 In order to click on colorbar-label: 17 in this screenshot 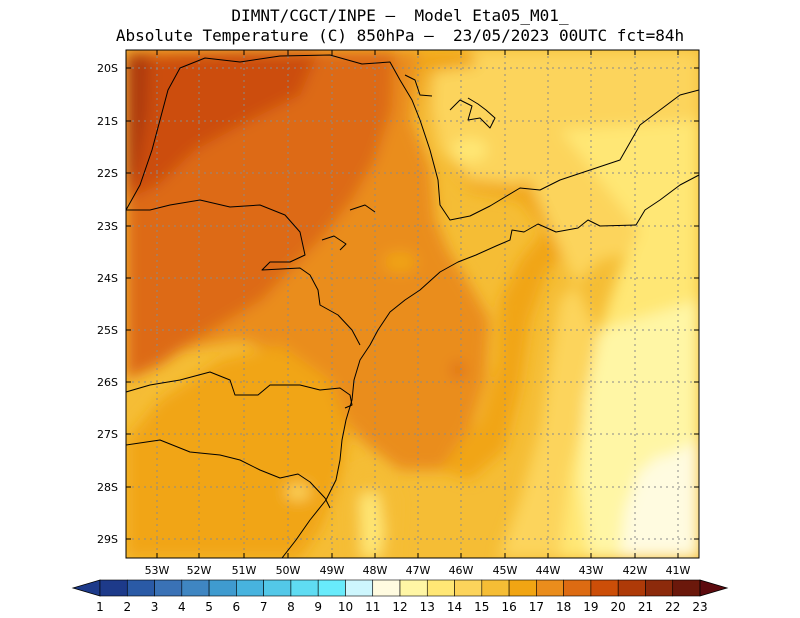, I will do `click(536, 607)`.